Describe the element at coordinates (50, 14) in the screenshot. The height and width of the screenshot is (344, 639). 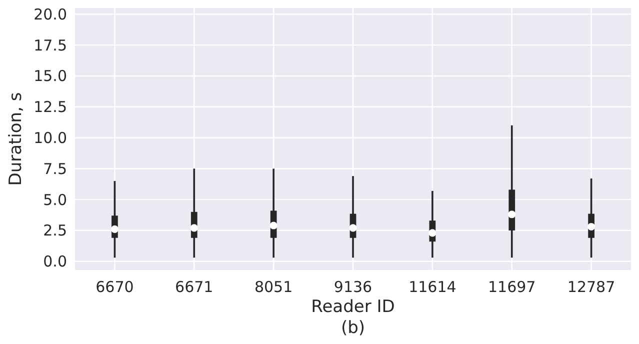
I see `y-tick-label: 20.0` at that location.